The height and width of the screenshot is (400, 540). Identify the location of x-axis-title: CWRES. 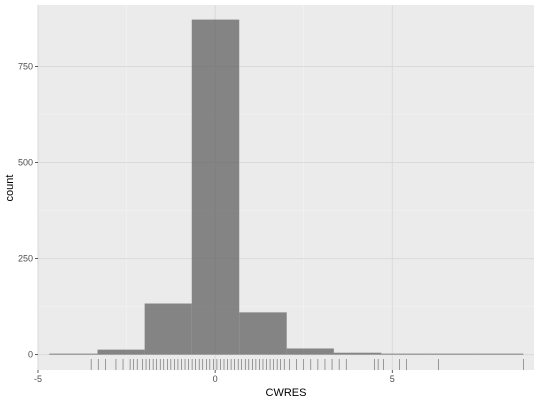
(286, 393).